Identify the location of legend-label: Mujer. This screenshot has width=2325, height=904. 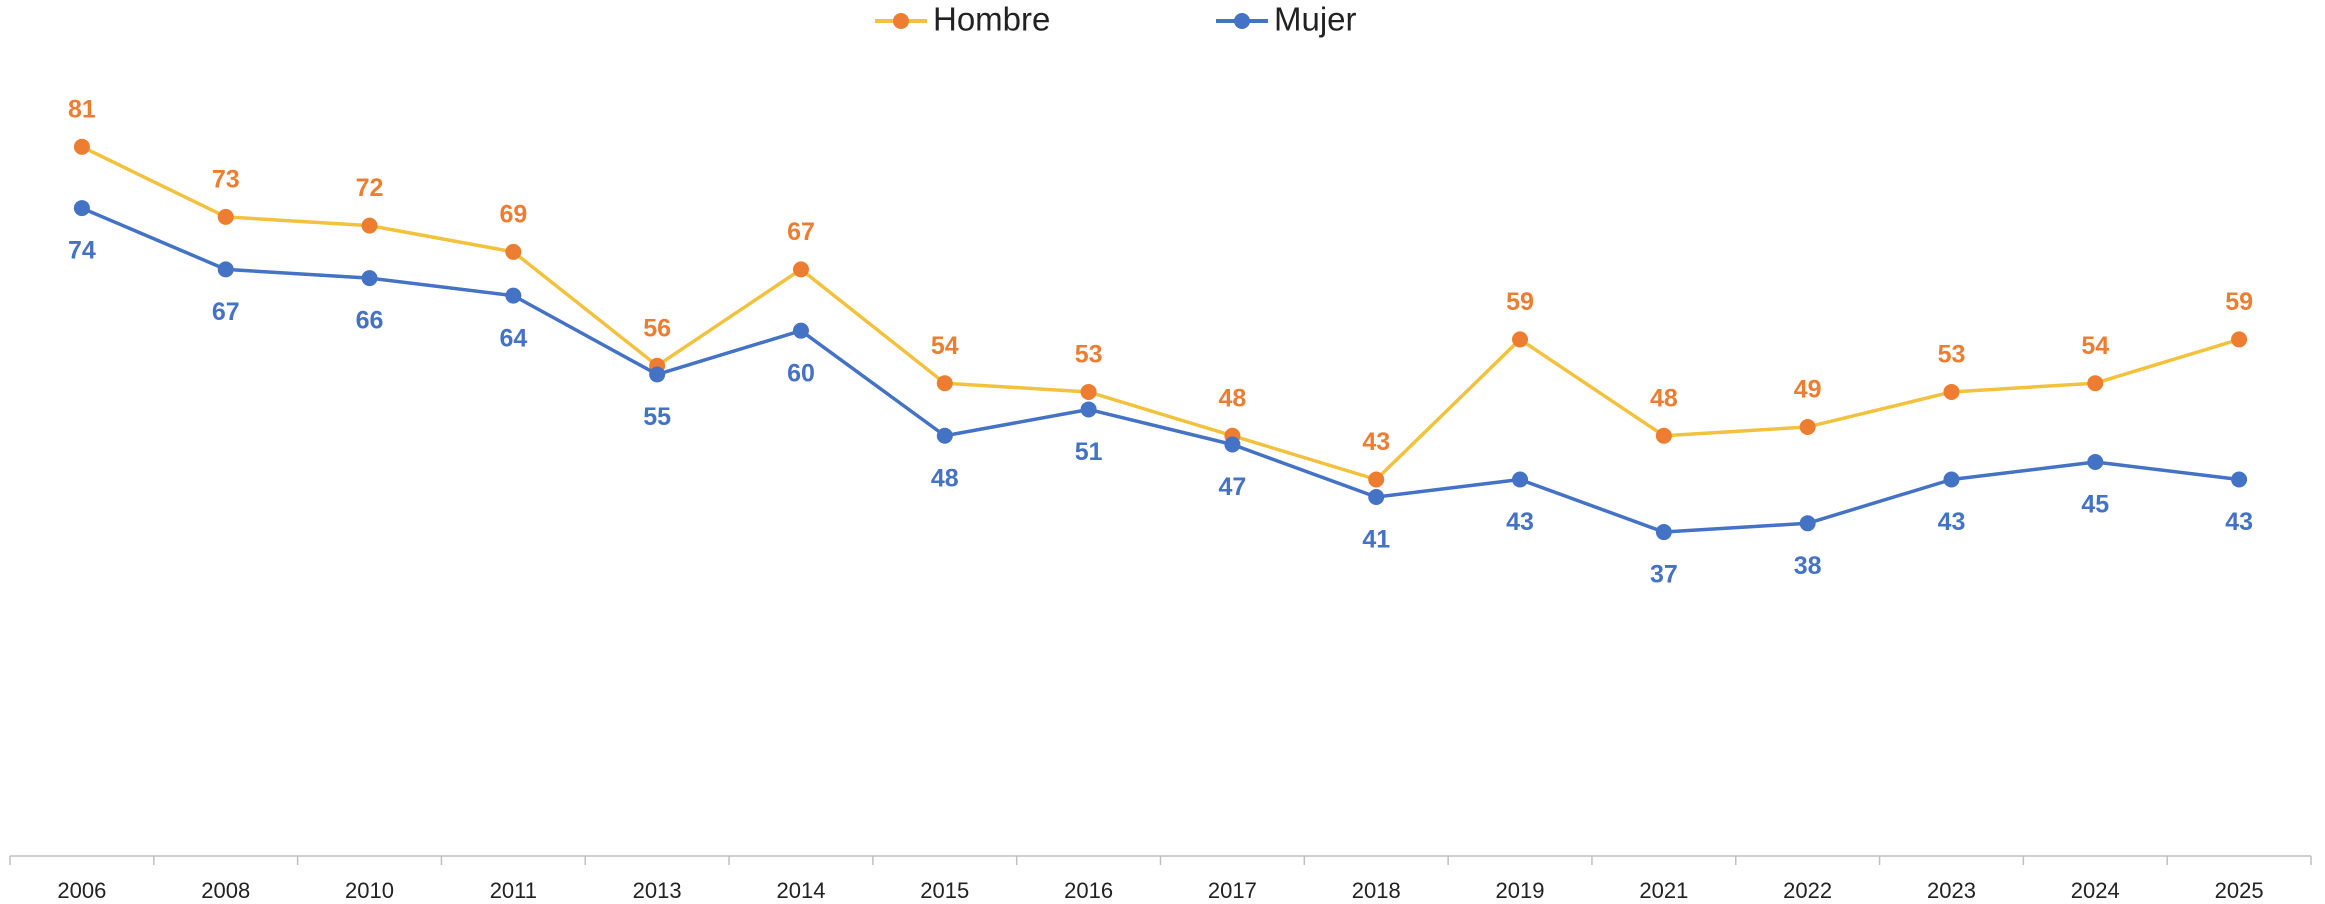
(1315, 19).